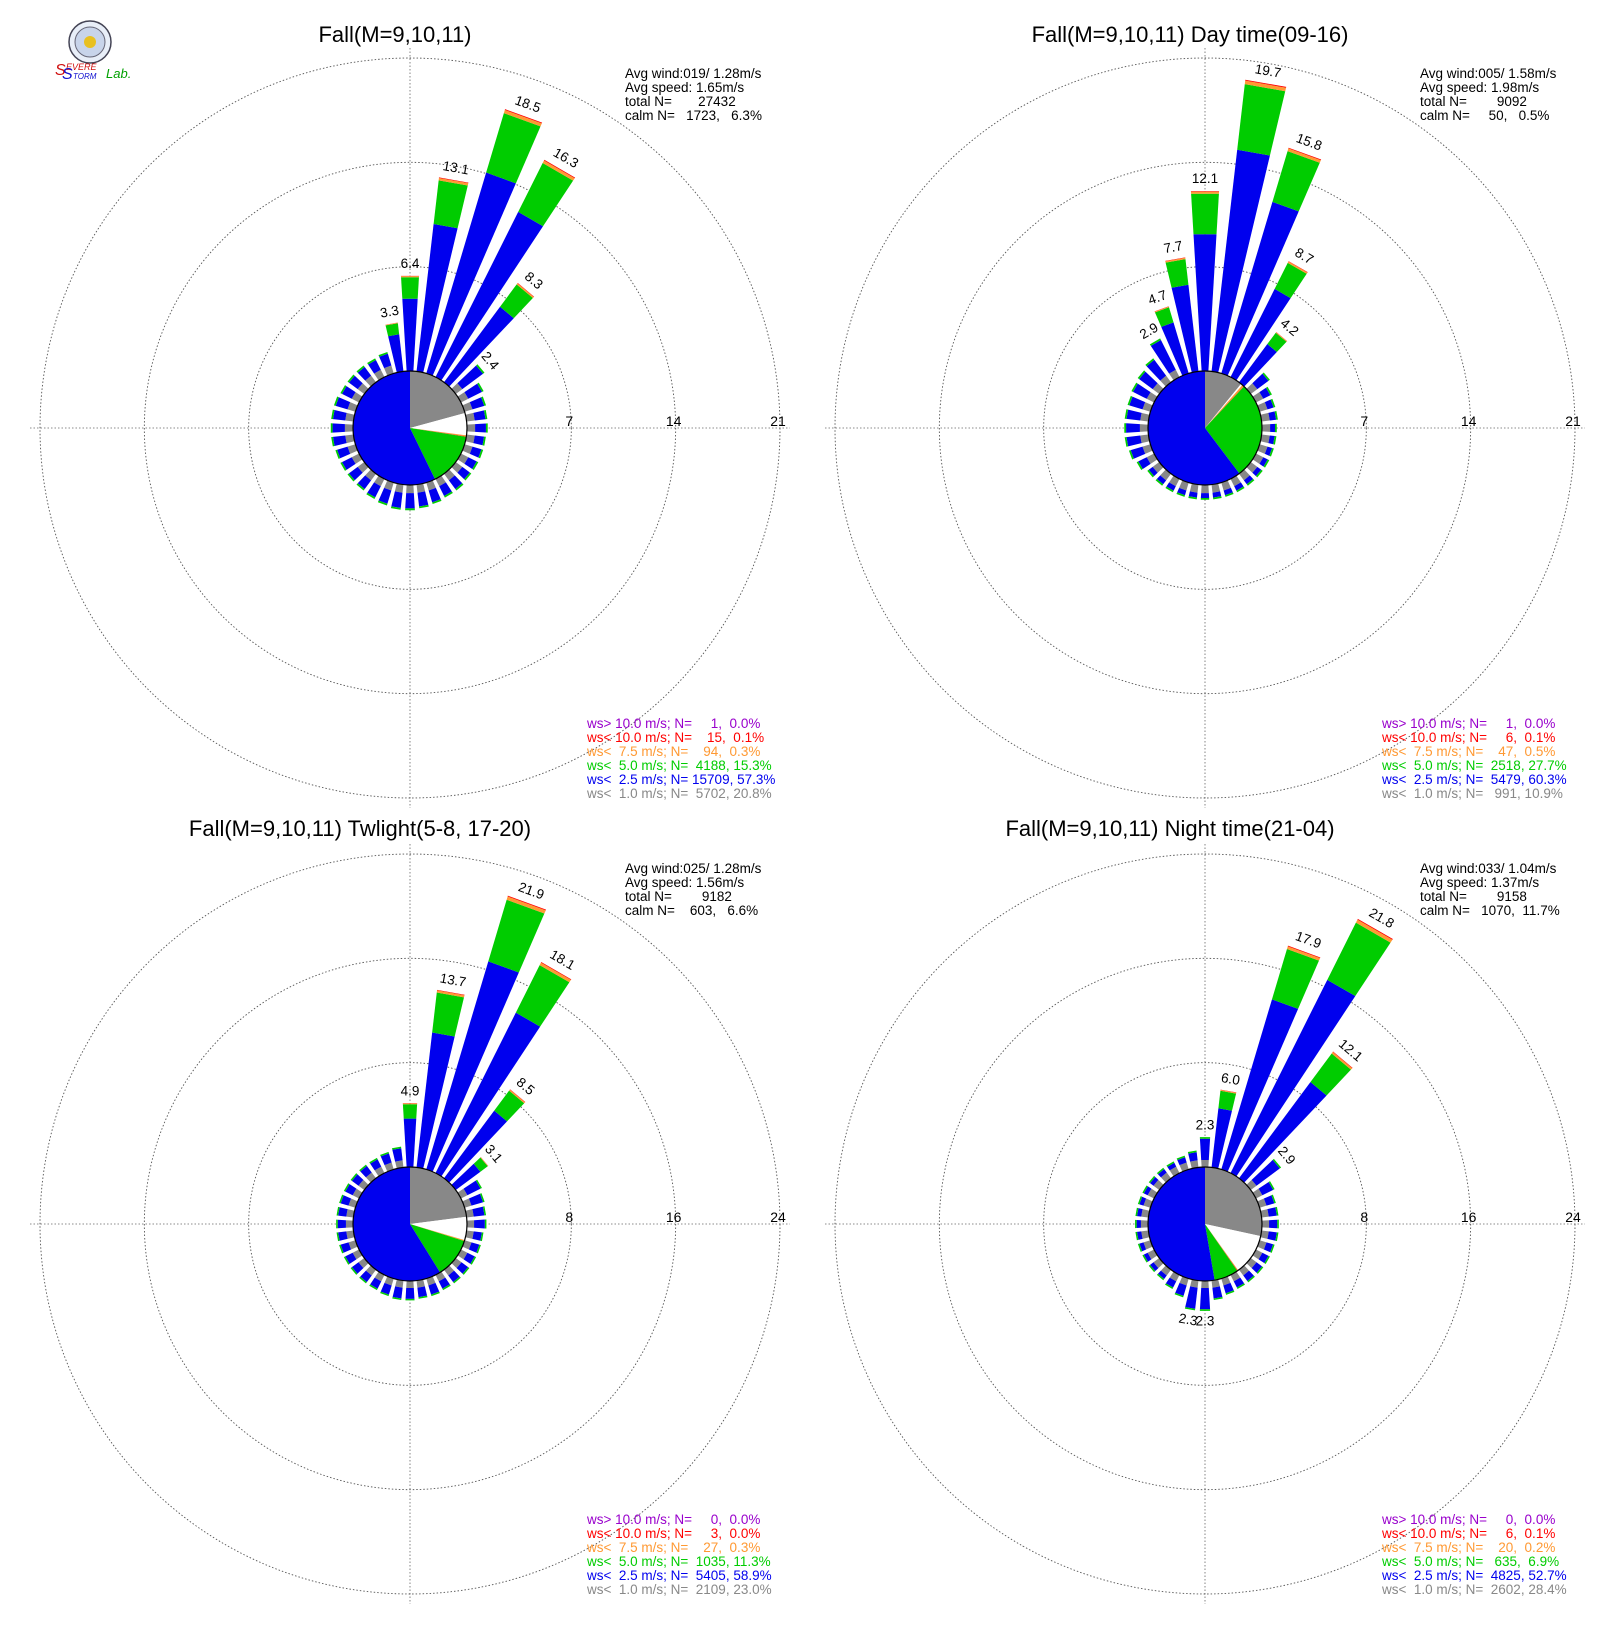 Image resolution: width=1620 pixels, height=1640 pixels. I want to click on calm-n-text: calm N= 1070, 11.7%, so click(1490, 910).